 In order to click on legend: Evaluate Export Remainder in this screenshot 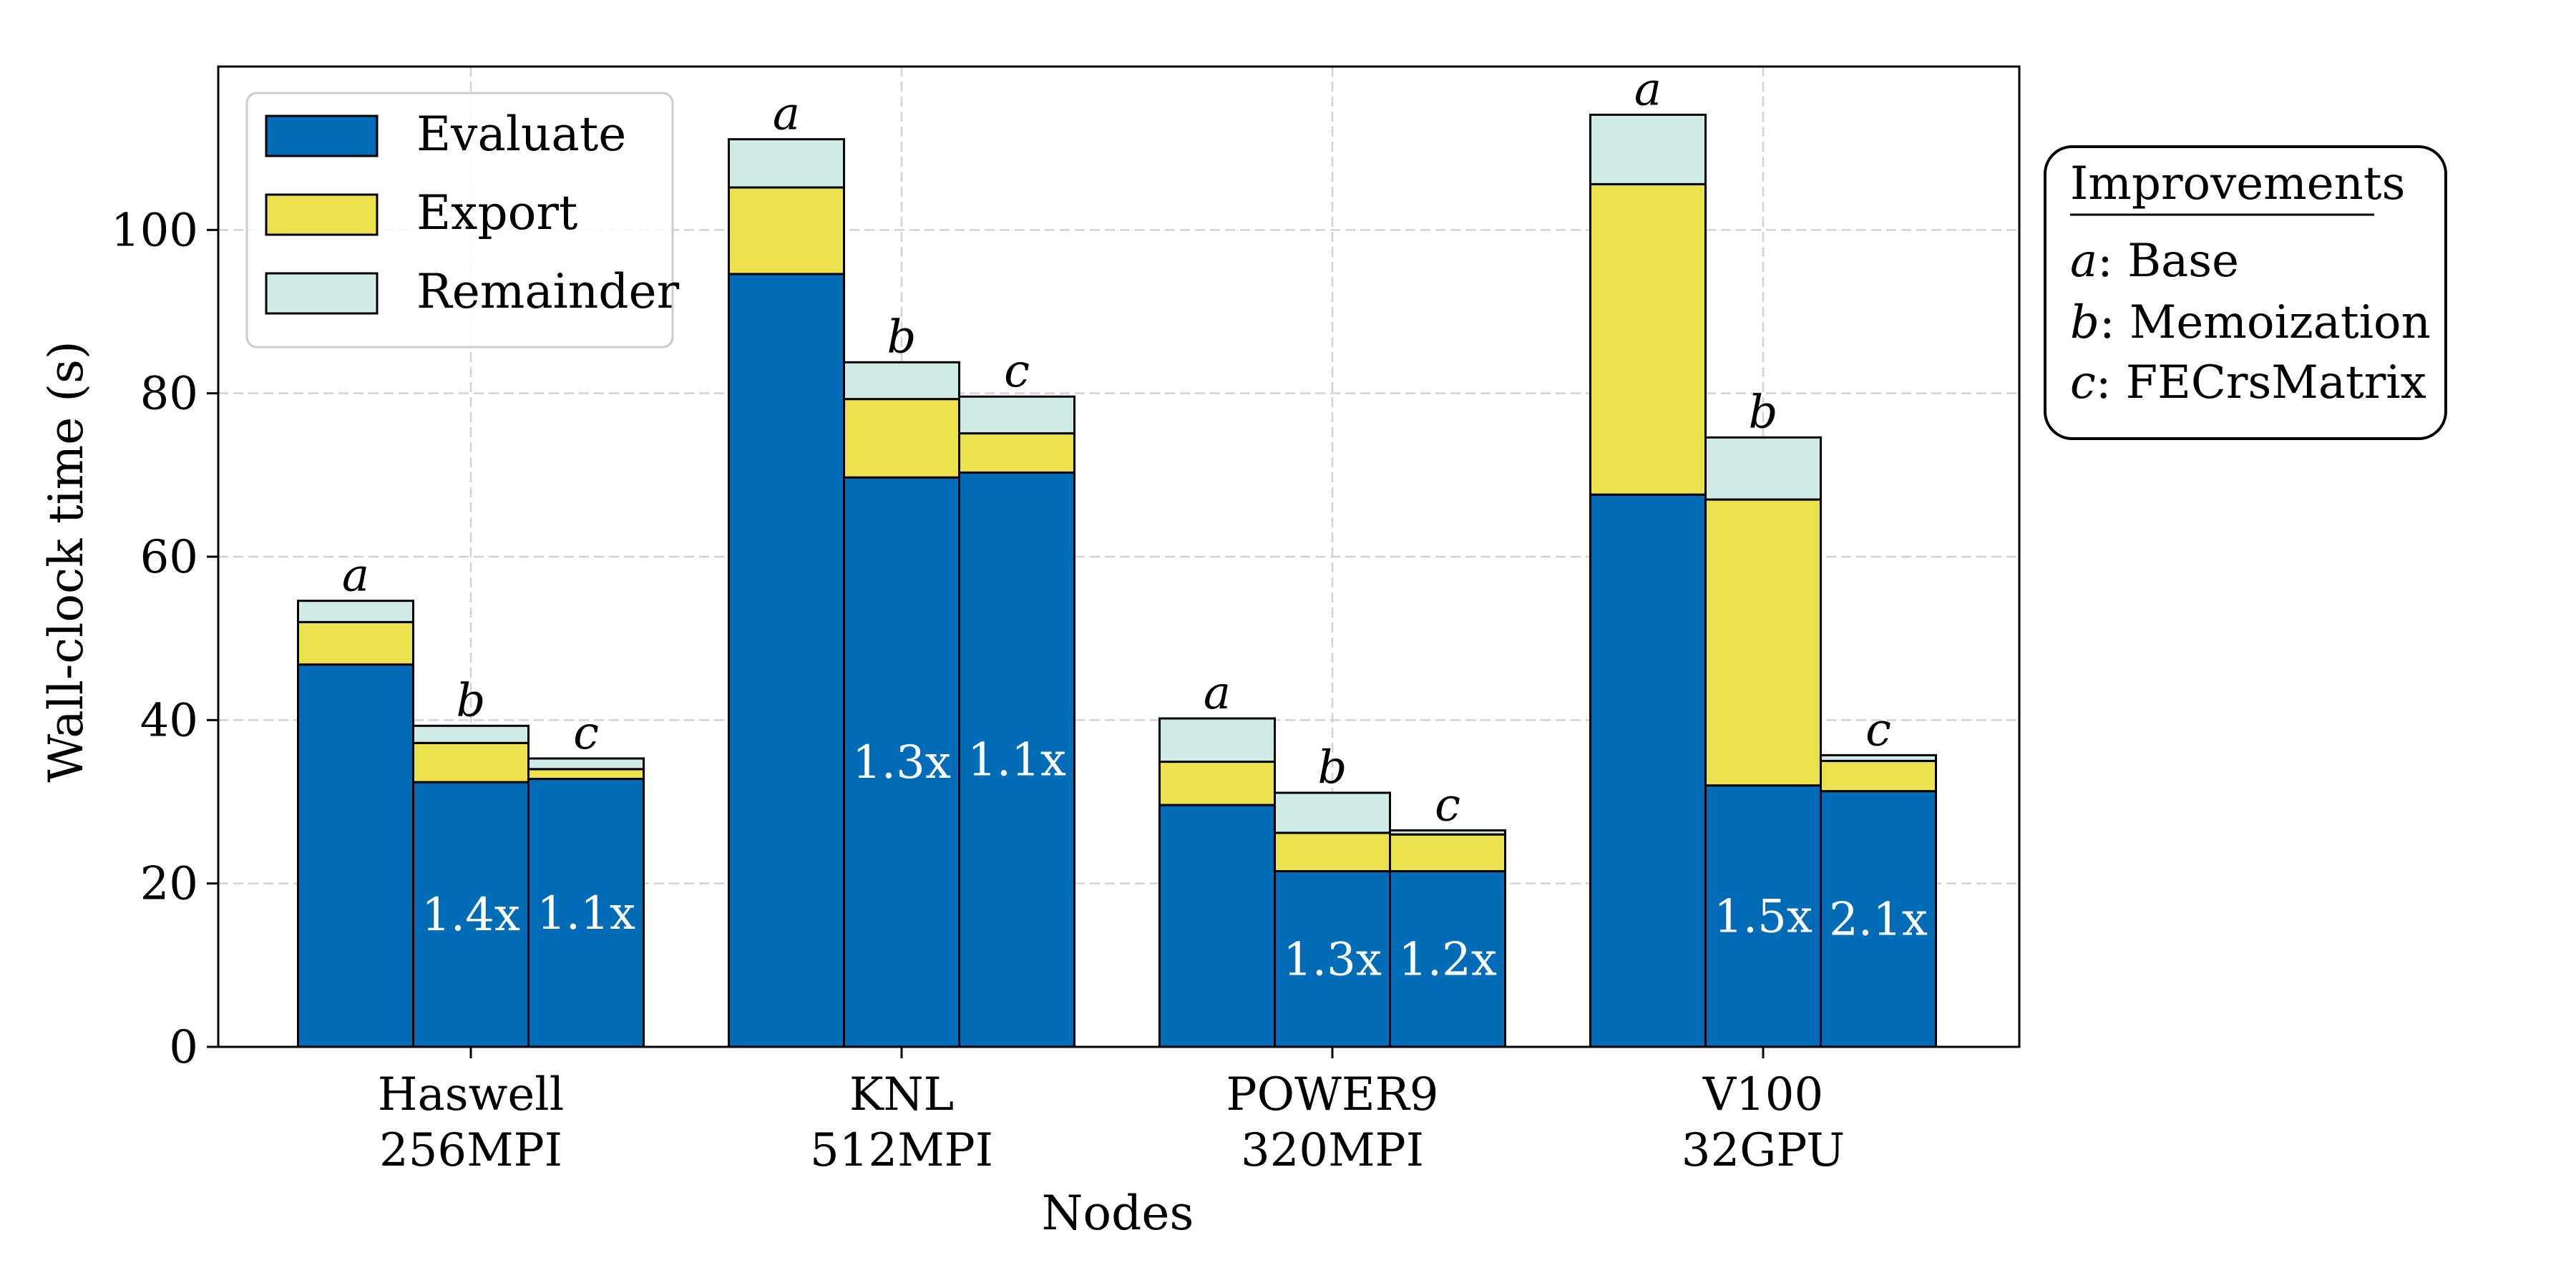, I will do `click(462, 220)`.